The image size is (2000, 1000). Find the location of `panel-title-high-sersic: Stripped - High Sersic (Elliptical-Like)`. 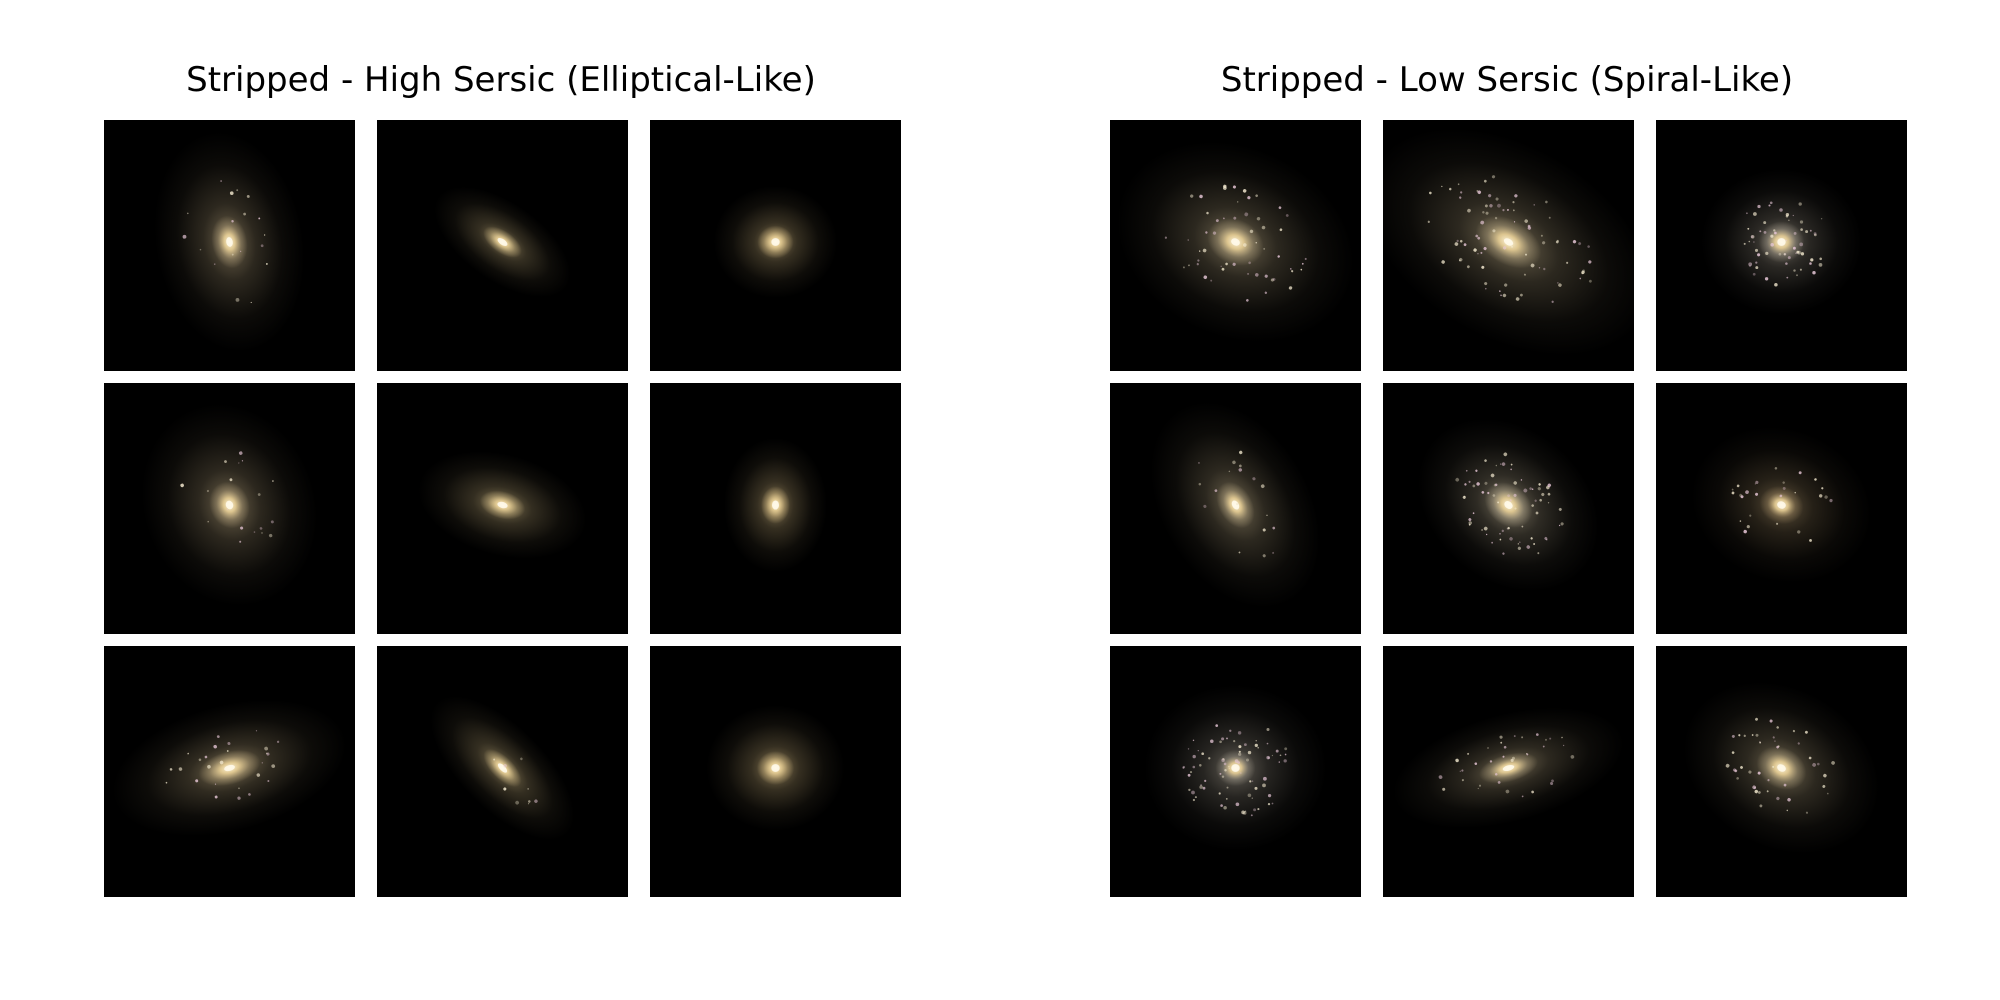

panel-title-high-sersic: Stripped - High Sersic (Elliptical-Like) is located at coordinates (501, 80).